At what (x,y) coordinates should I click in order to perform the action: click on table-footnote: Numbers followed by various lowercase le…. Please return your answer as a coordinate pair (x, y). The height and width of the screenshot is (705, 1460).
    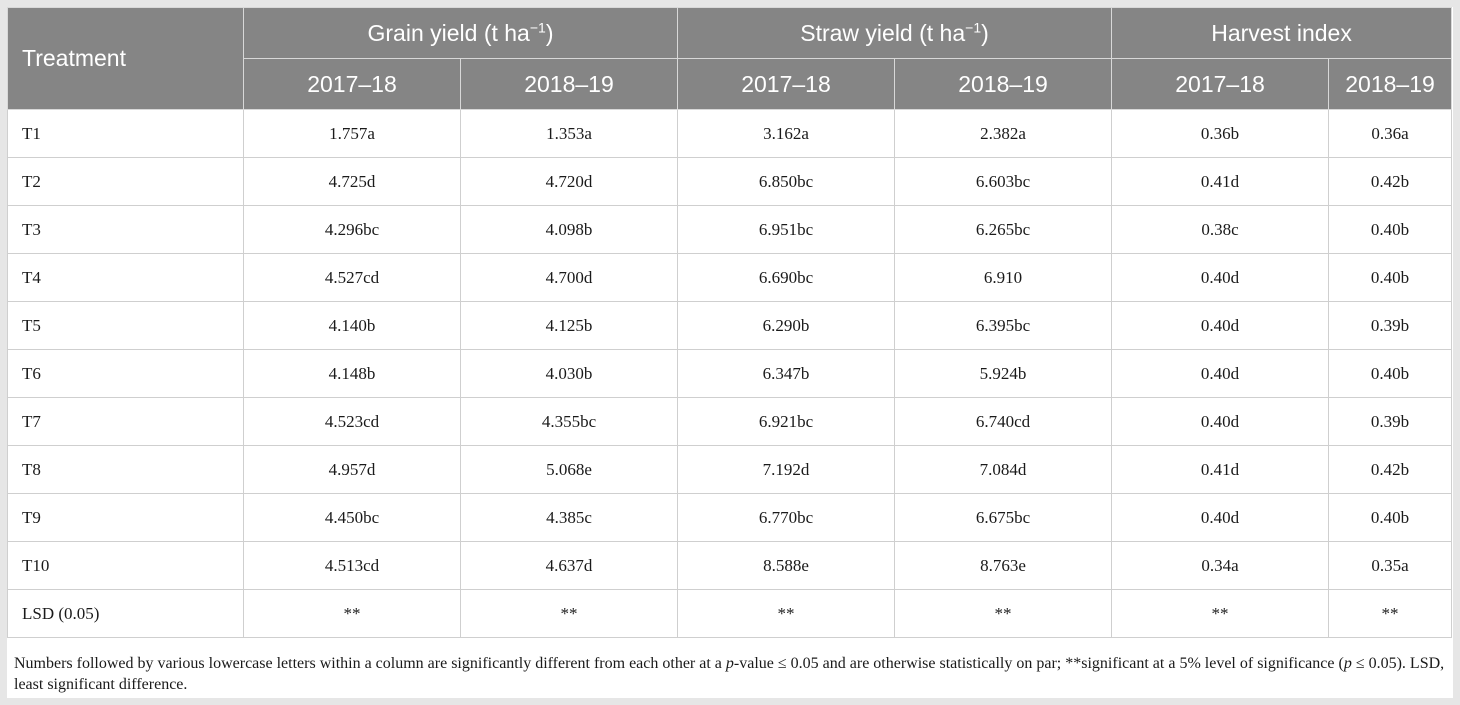
    Looking at the image, I should click on (729, 674).